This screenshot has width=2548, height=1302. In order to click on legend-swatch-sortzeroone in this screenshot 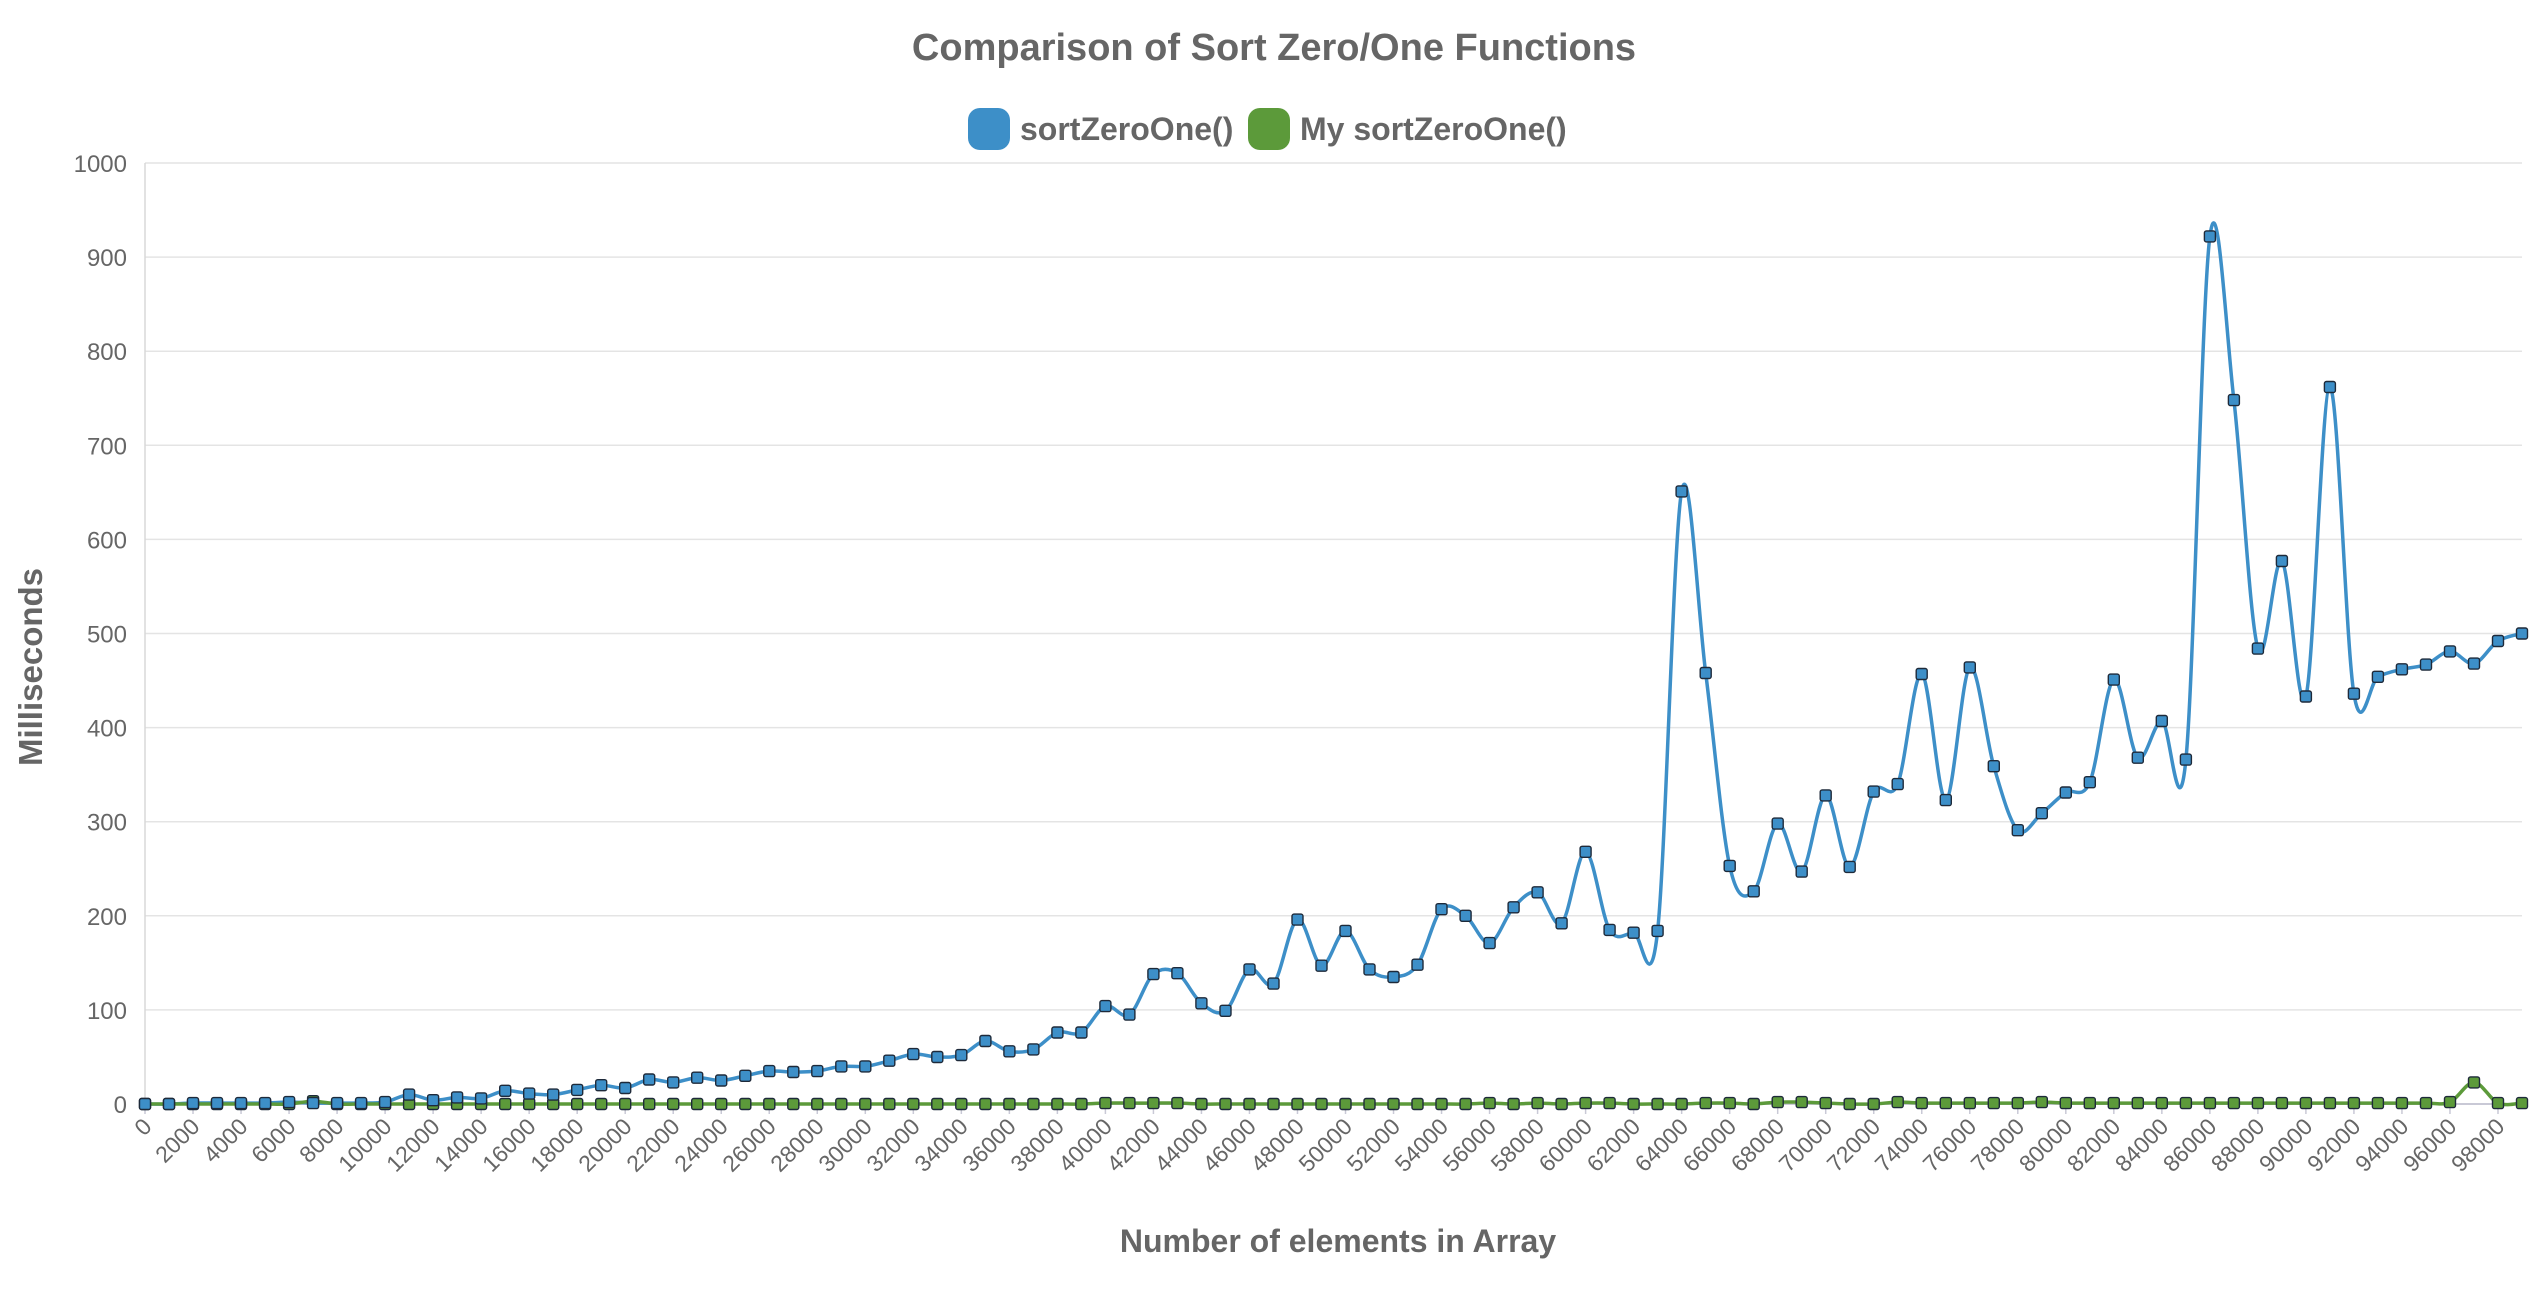, I will do `click(989, 129)`.